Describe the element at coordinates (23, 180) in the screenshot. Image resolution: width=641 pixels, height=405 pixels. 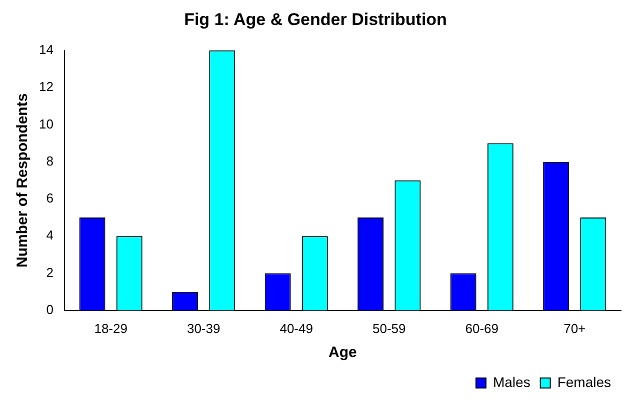
I see `y-axis-title: Number of Respondents` at that location.